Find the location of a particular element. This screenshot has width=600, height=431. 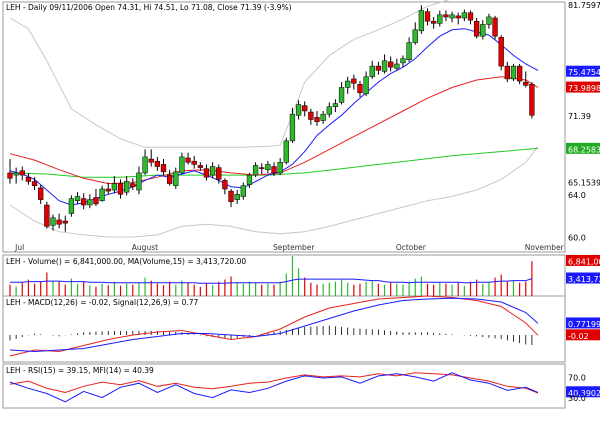

price-right-label-5: 65.1539 is located at coordinates (584, 182).